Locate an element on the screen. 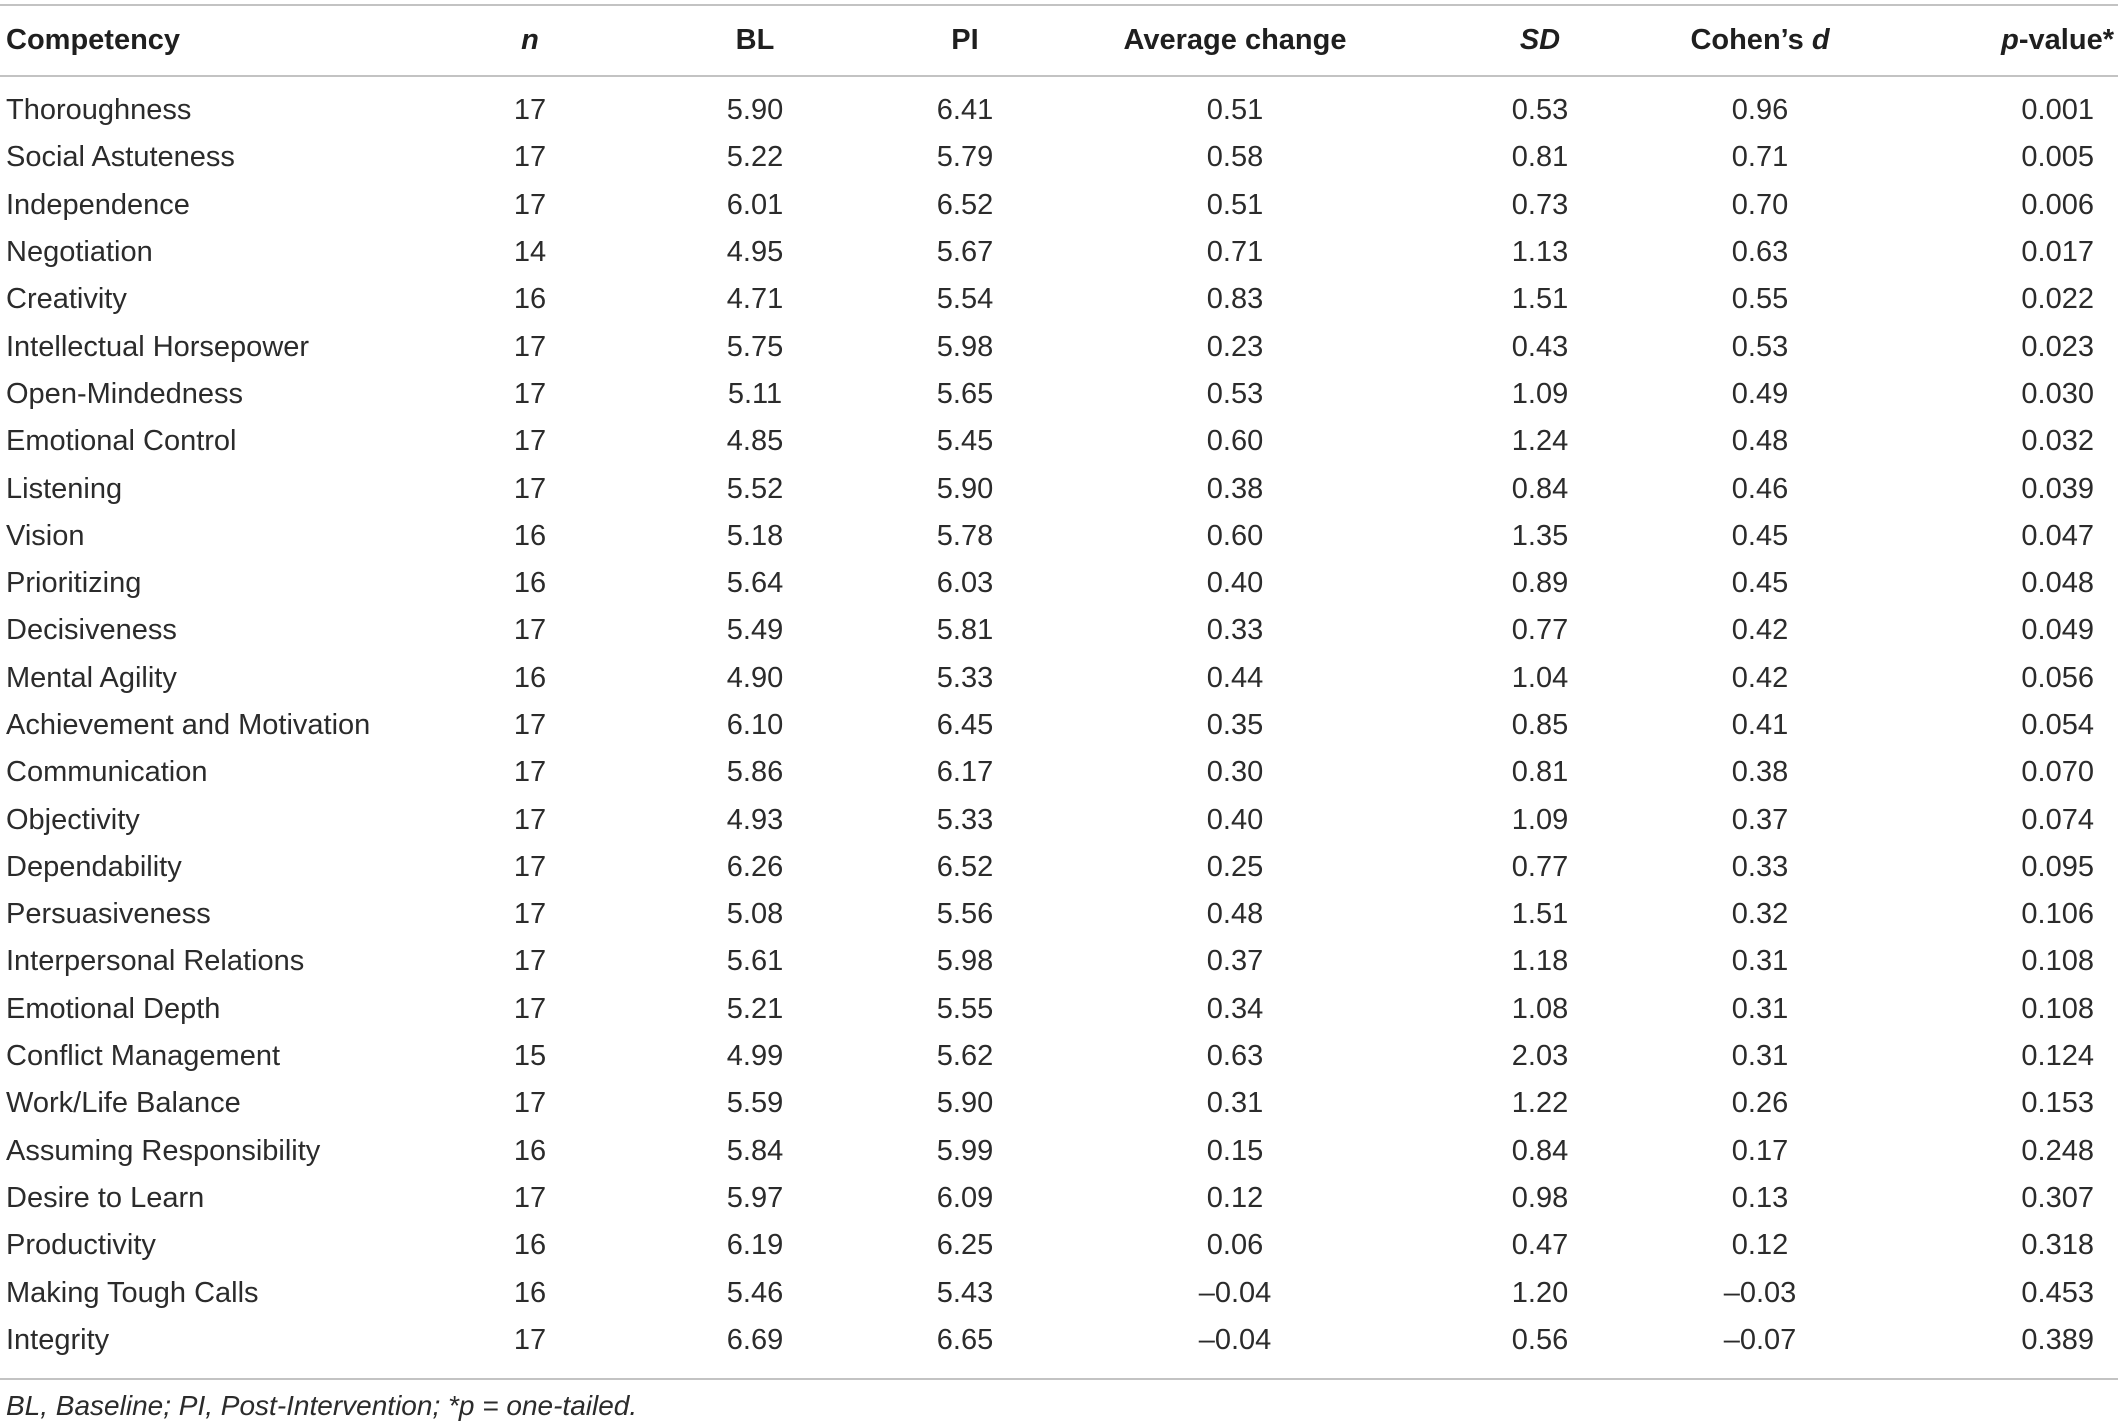 The image size is (2118, 1427). cell-competency: Vision is located at coordinates (45, 535).